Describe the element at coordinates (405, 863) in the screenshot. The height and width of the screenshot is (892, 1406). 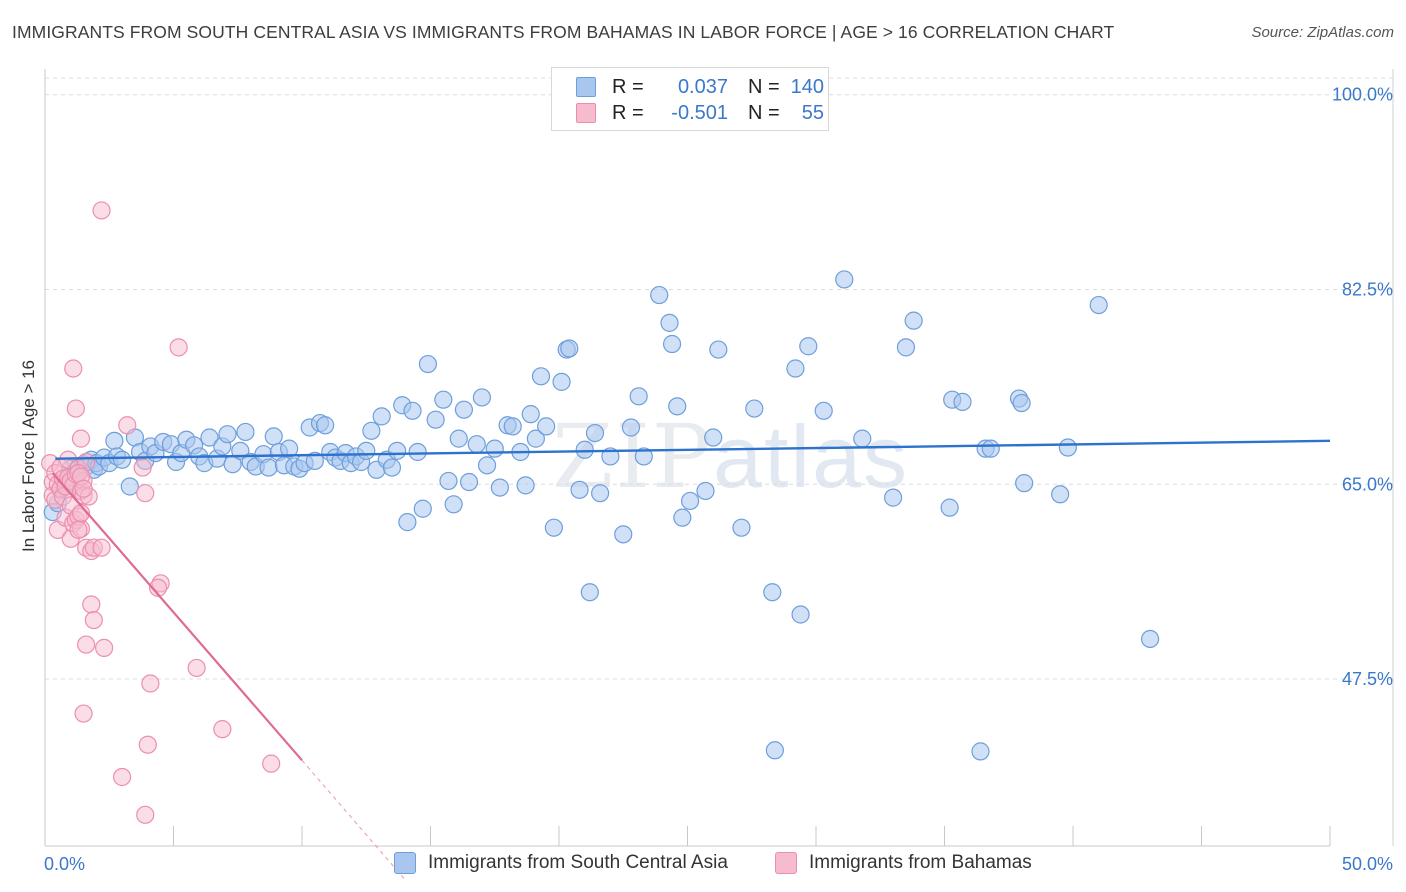
I see `series-swatch-blue` at that location.